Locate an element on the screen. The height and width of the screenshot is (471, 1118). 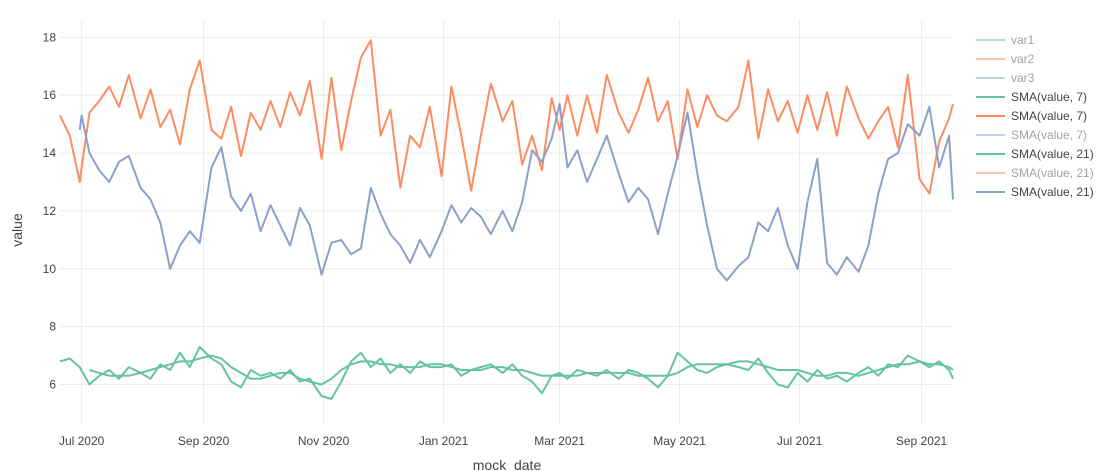
x-tick-label: Jul 2021 is located at coordinates (800, 441).